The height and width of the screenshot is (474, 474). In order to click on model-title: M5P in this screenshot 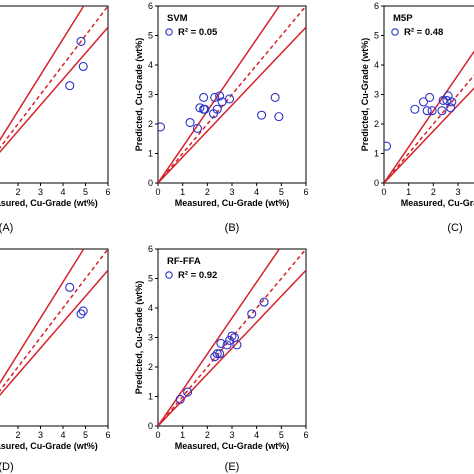, I will do `click(403, 18)`.